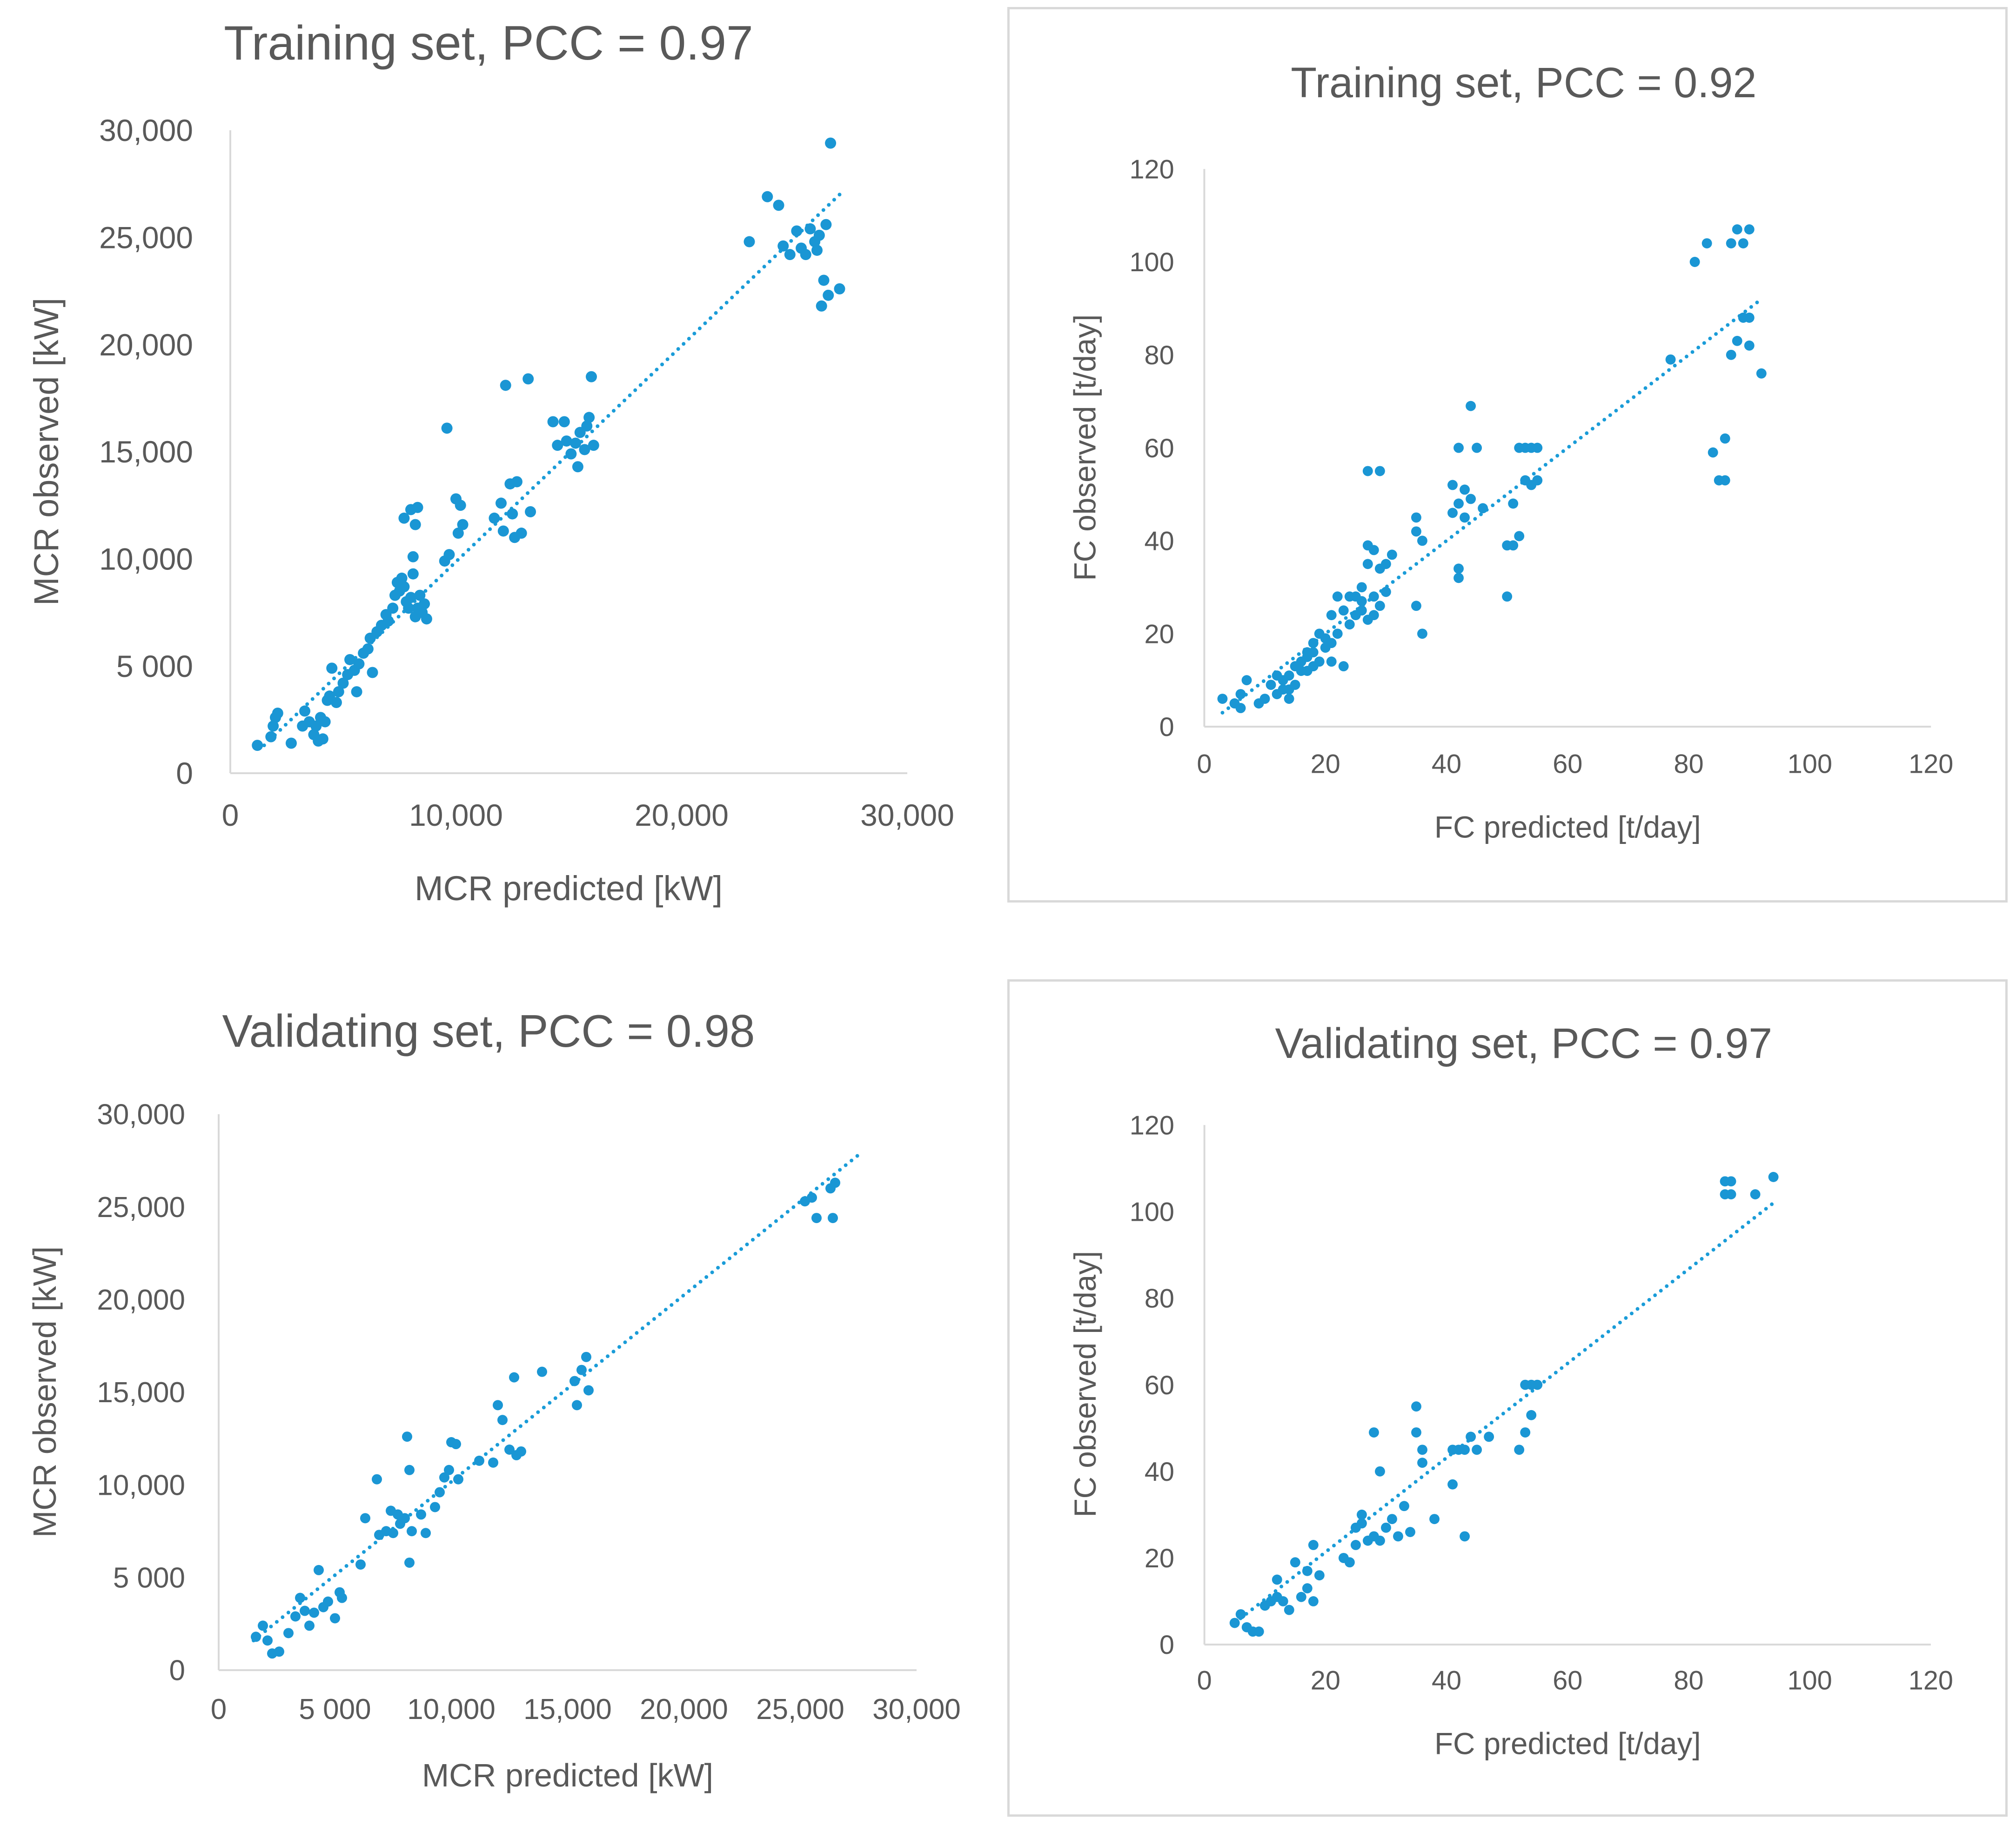  What do you see at coordinates (569, 888) in the screenshot?
I see `x-axis-label: MCR predicted [kW]` at bounding box center [569, 888].